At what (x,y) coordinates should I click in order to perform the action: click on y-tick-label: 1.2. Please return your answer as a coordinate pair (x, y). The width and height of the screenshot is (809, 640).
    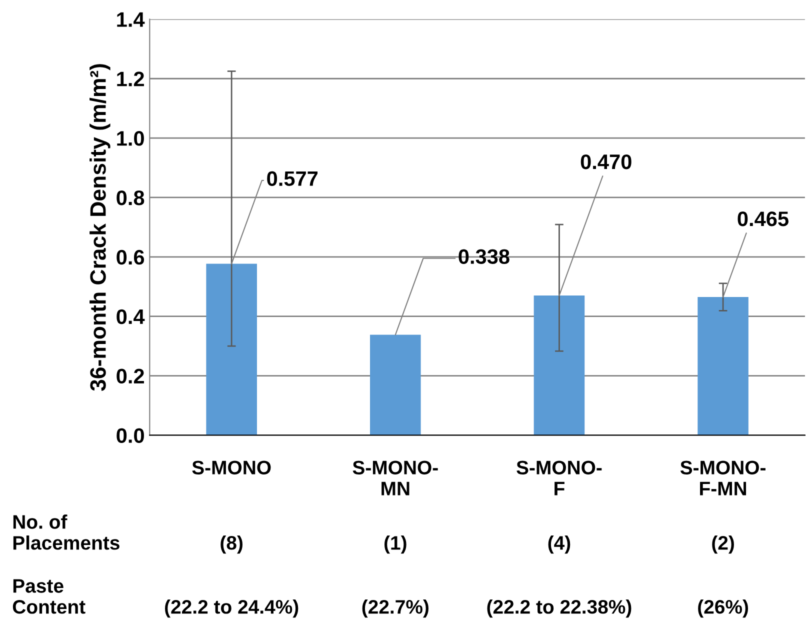
    Looking at the image, I should click on (130, 79).